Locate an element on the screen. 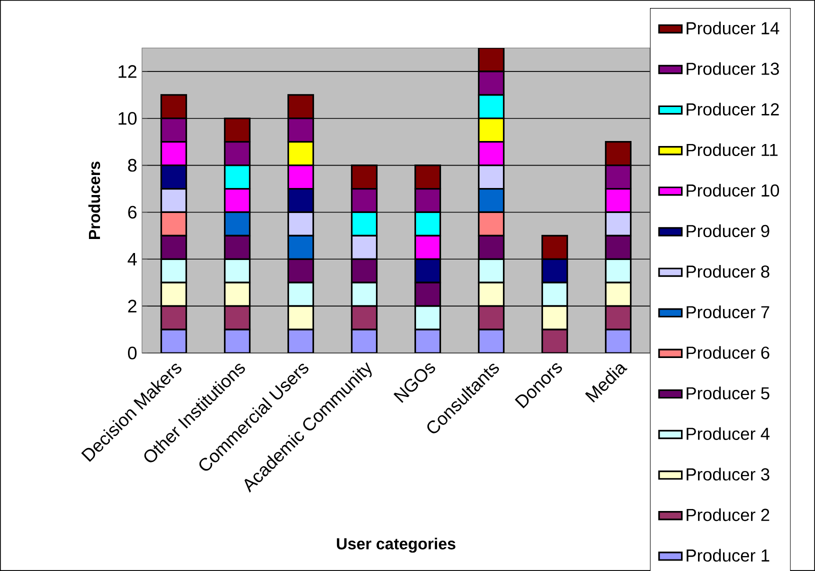  y-tick-label: 2 is located at coordinates (132, 306).